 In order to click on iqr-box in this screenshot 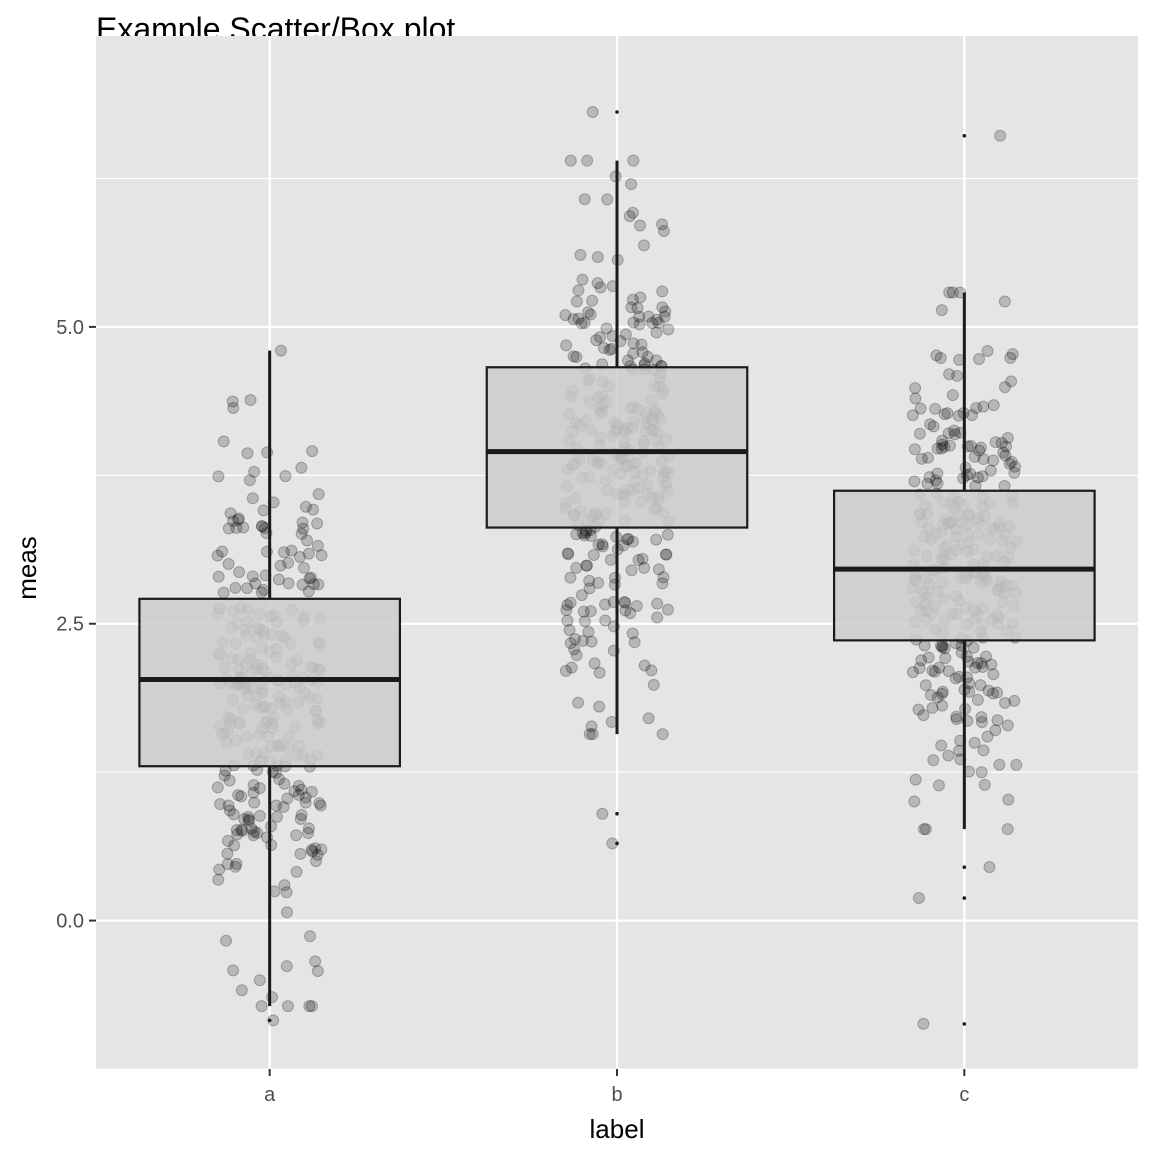, I will do `click(964, 565)`.